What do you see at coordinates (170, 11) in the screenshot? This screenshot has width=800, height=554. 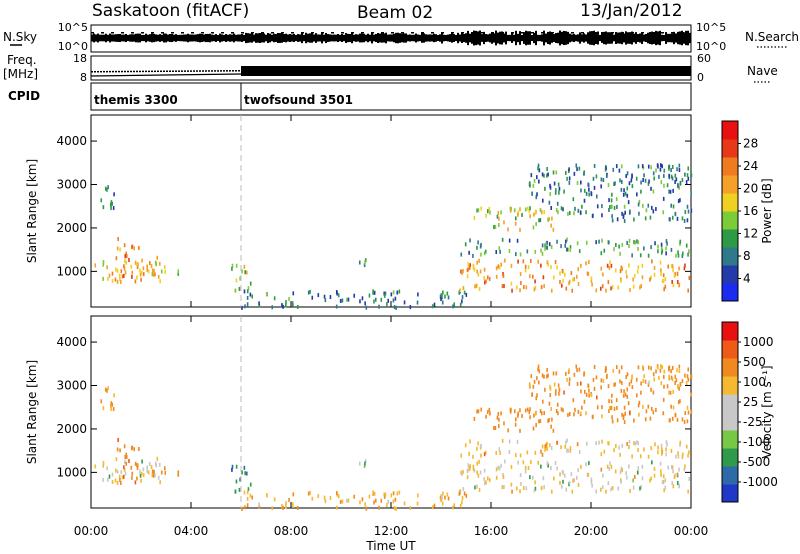 I see `station-title: Saskatoon (fitACF)` at bounding box center [170, 11].